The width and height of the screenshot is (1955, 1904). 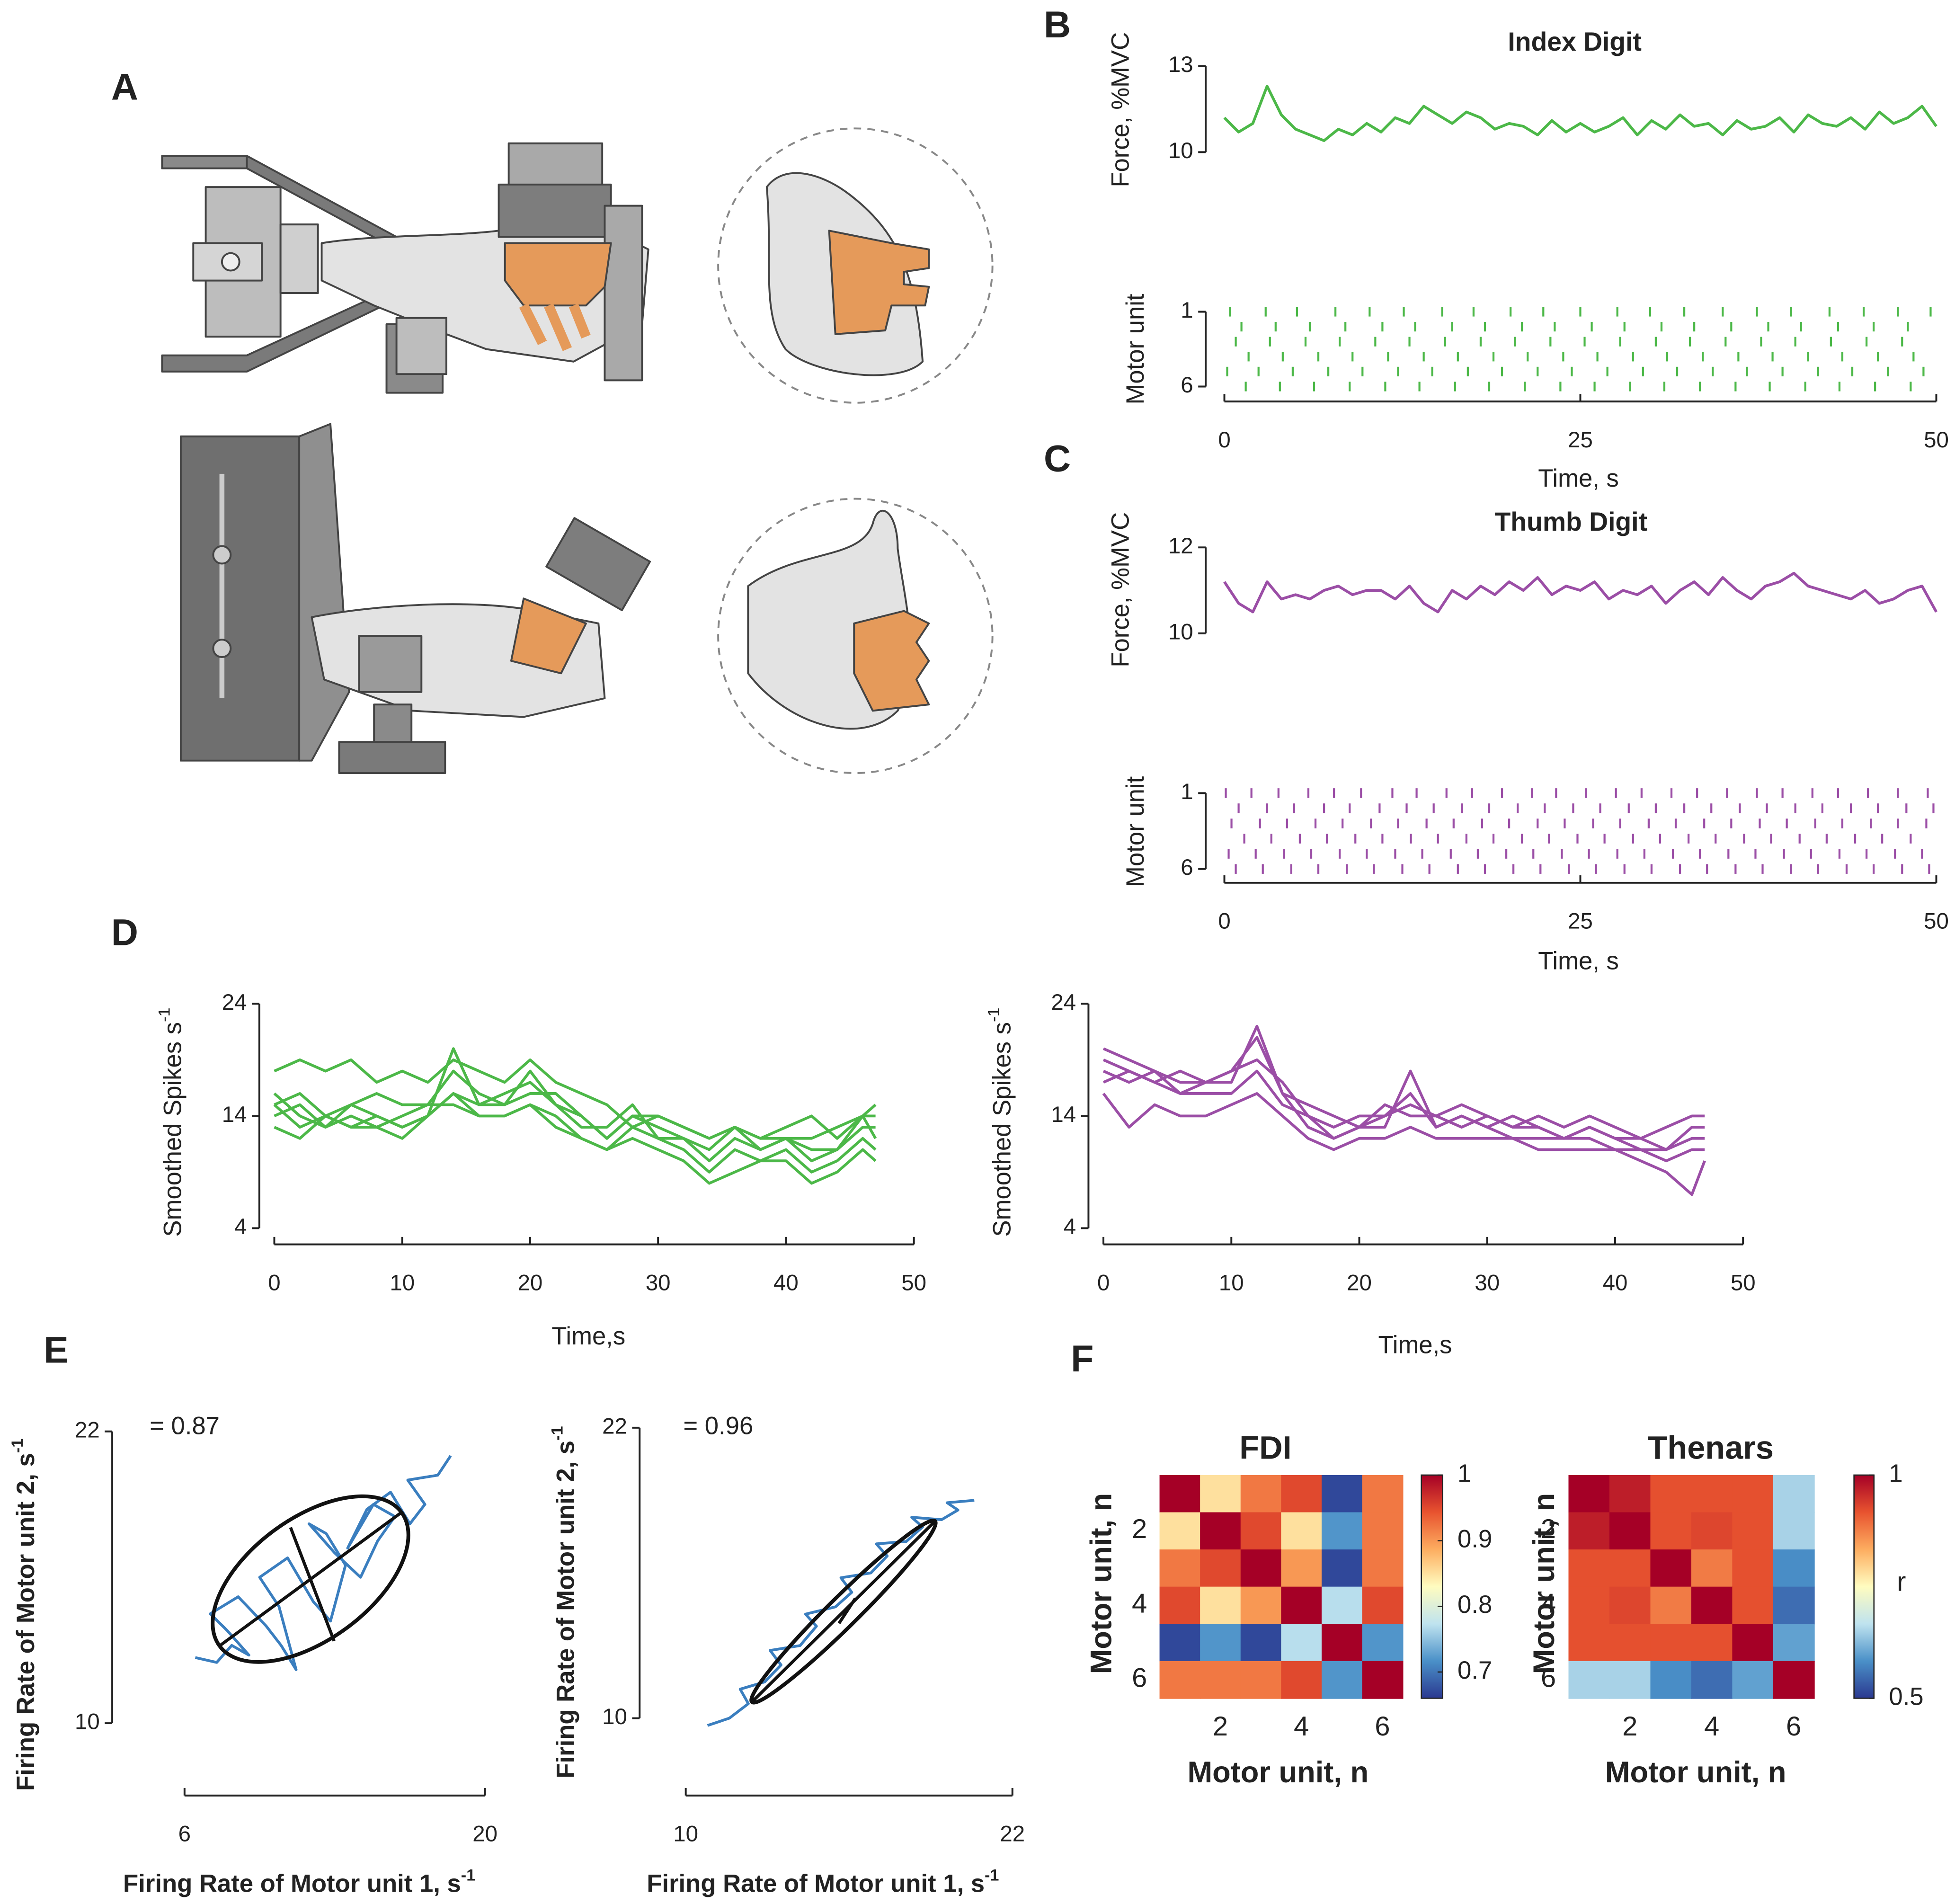 I want to click on y-tick-label: 22, so click(x=88, y=1429).